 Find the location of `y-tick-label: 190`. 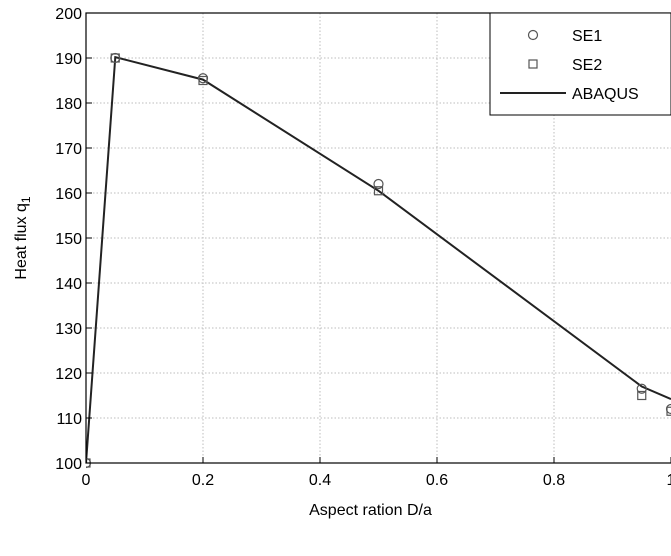

y-tick-label: 190 is located at coordinates (68, 59).